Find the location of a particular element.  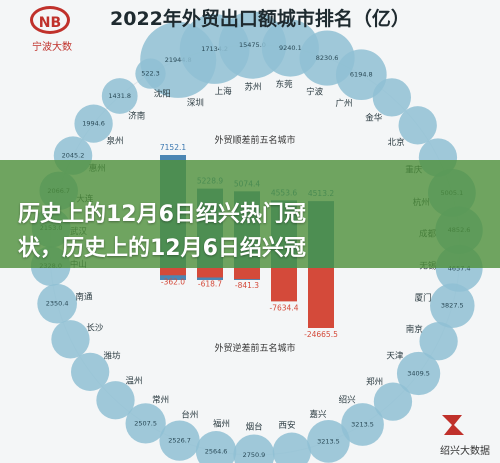

deficit-bar-label: -618.7 is located at coordinates (210, 284).